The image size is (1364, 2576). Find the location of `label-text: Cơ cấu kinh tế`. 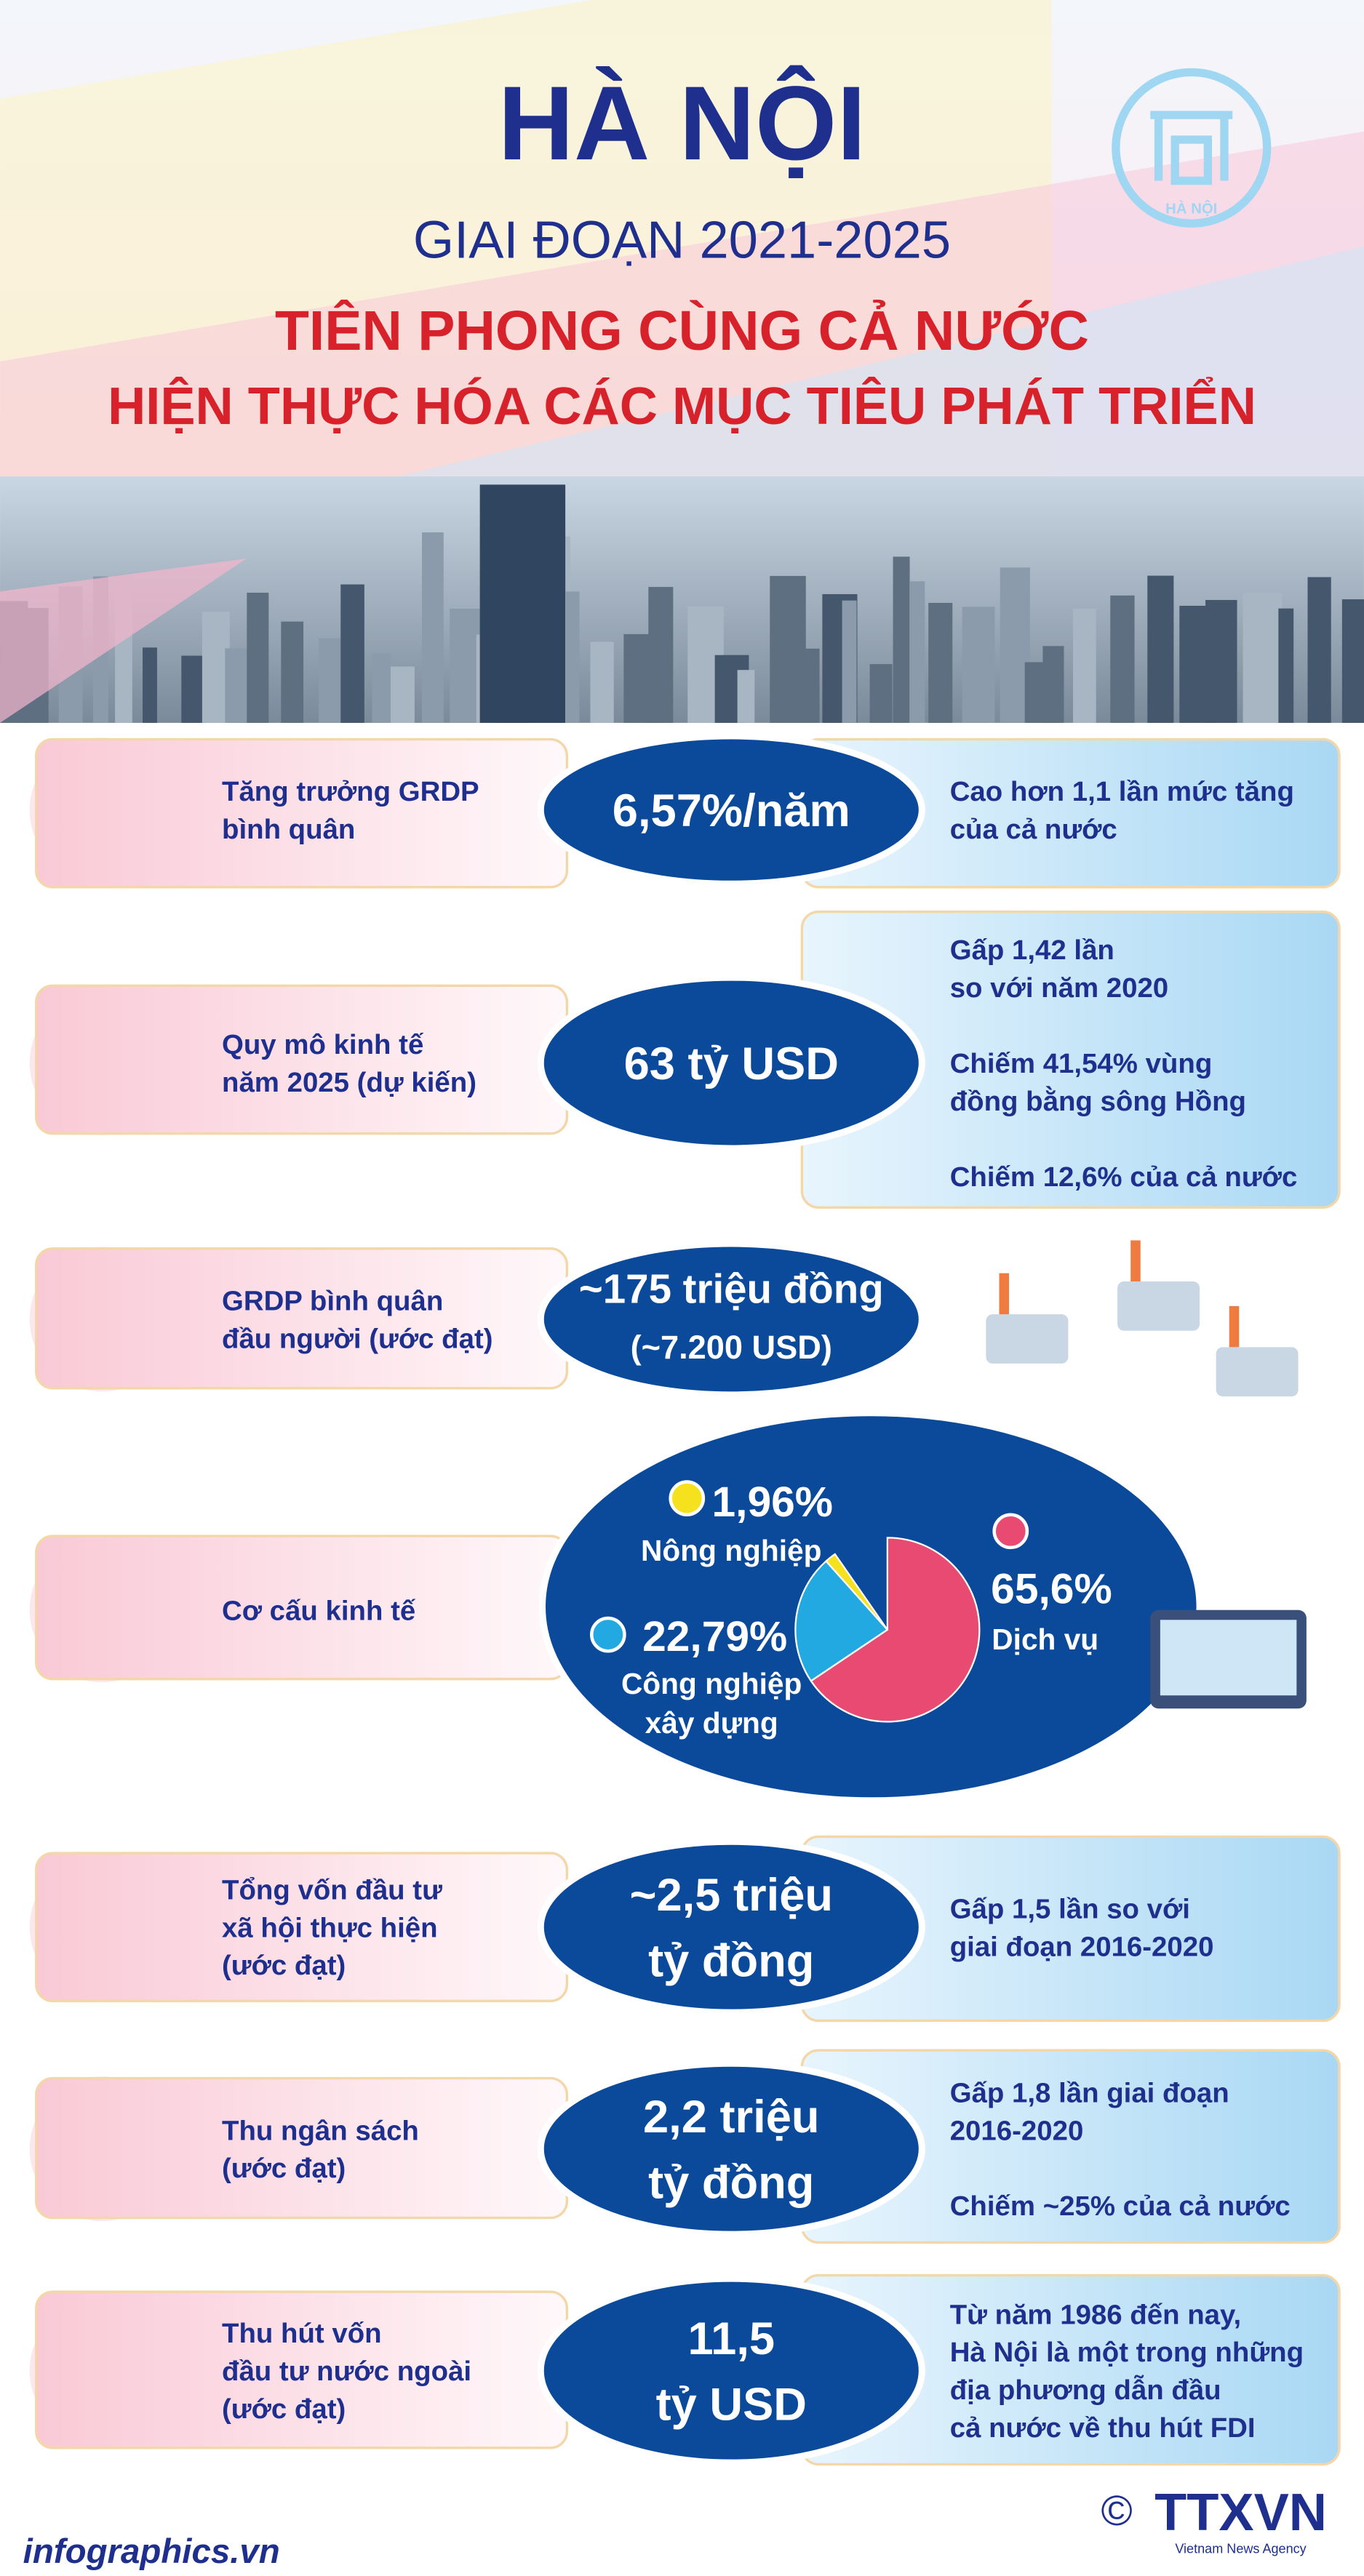

label-text: Cơ cấu kinh tế is located at coordinates (319, 1610).